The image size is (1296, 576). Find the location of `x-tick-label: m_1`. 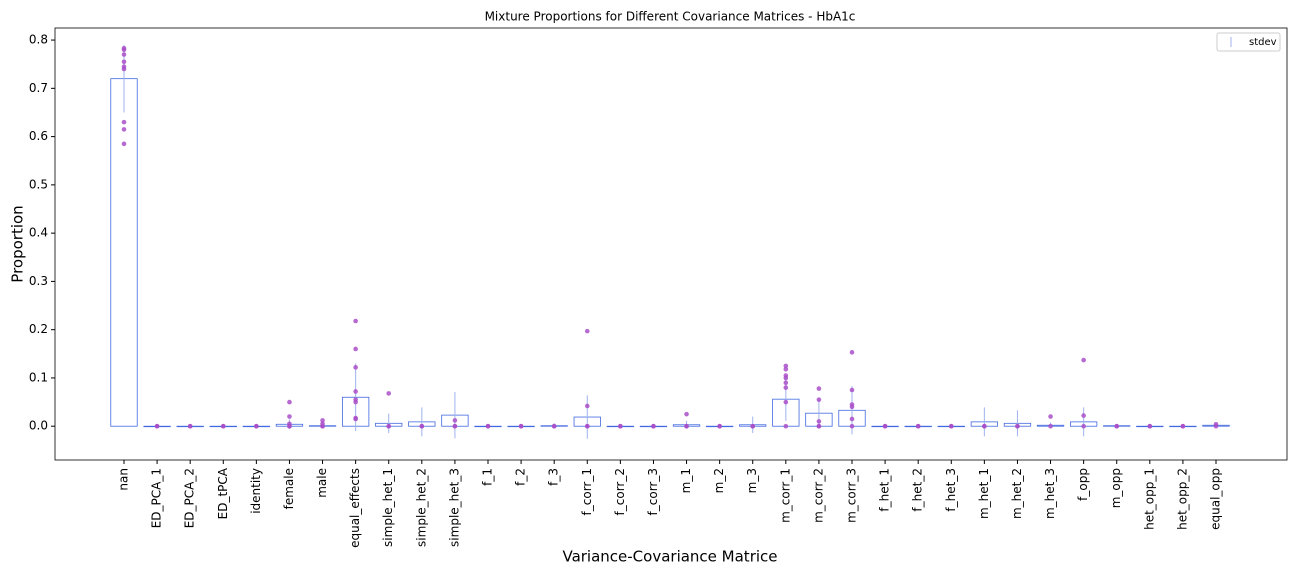

x-tick-label: m_1 is located at coordinates (686, 480).